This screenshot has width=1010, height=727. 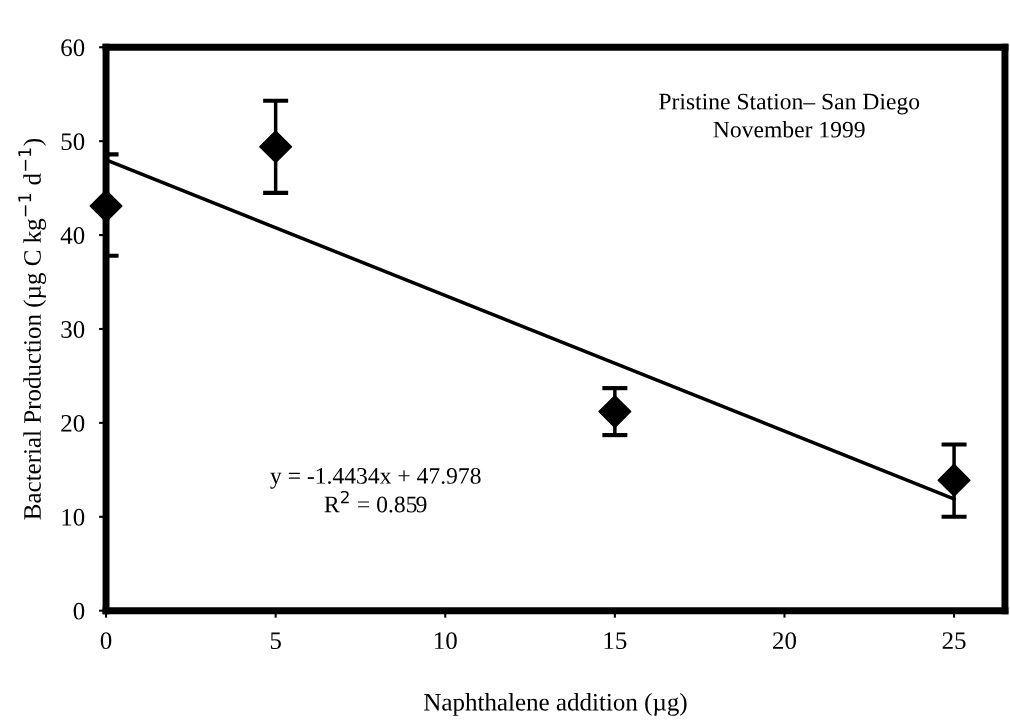 I want to click on x-tick-label: 5, so click(x=275, y=641).